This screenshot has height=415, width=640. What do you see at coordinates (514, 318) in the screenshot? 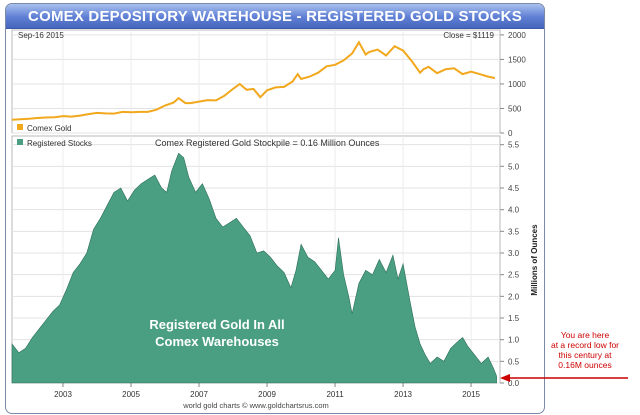
I see `registered-ytick-label: 1.5` at bounding box center [514, 318].